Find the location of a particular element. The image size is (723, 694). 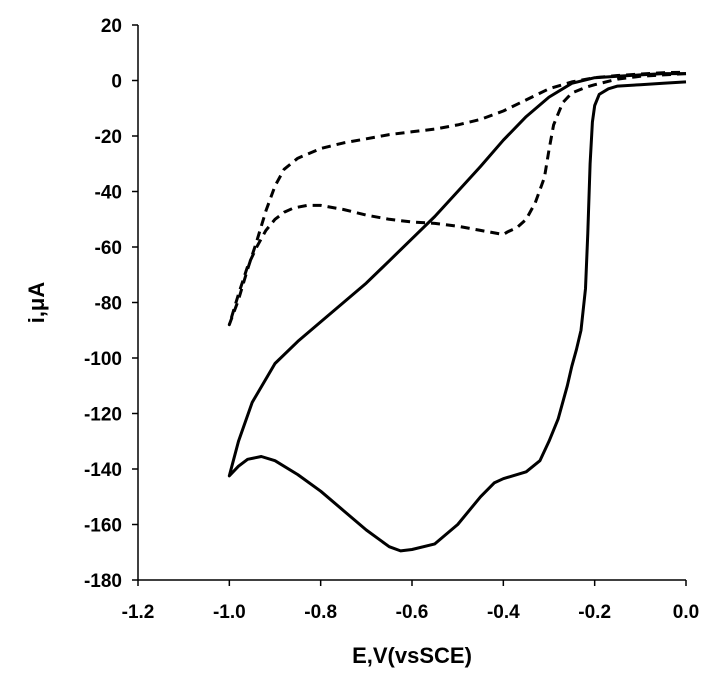

y-tick-label: 0 is located at coordinates (116, 82).